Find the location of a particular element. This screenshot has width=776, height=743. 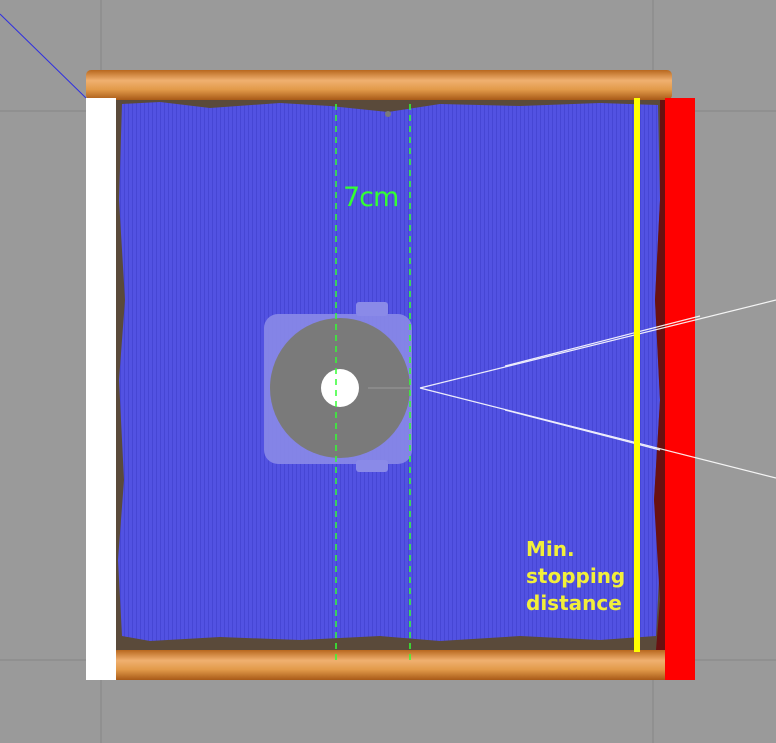

min-stopping-distance-line is located at coordinates (637, 375).